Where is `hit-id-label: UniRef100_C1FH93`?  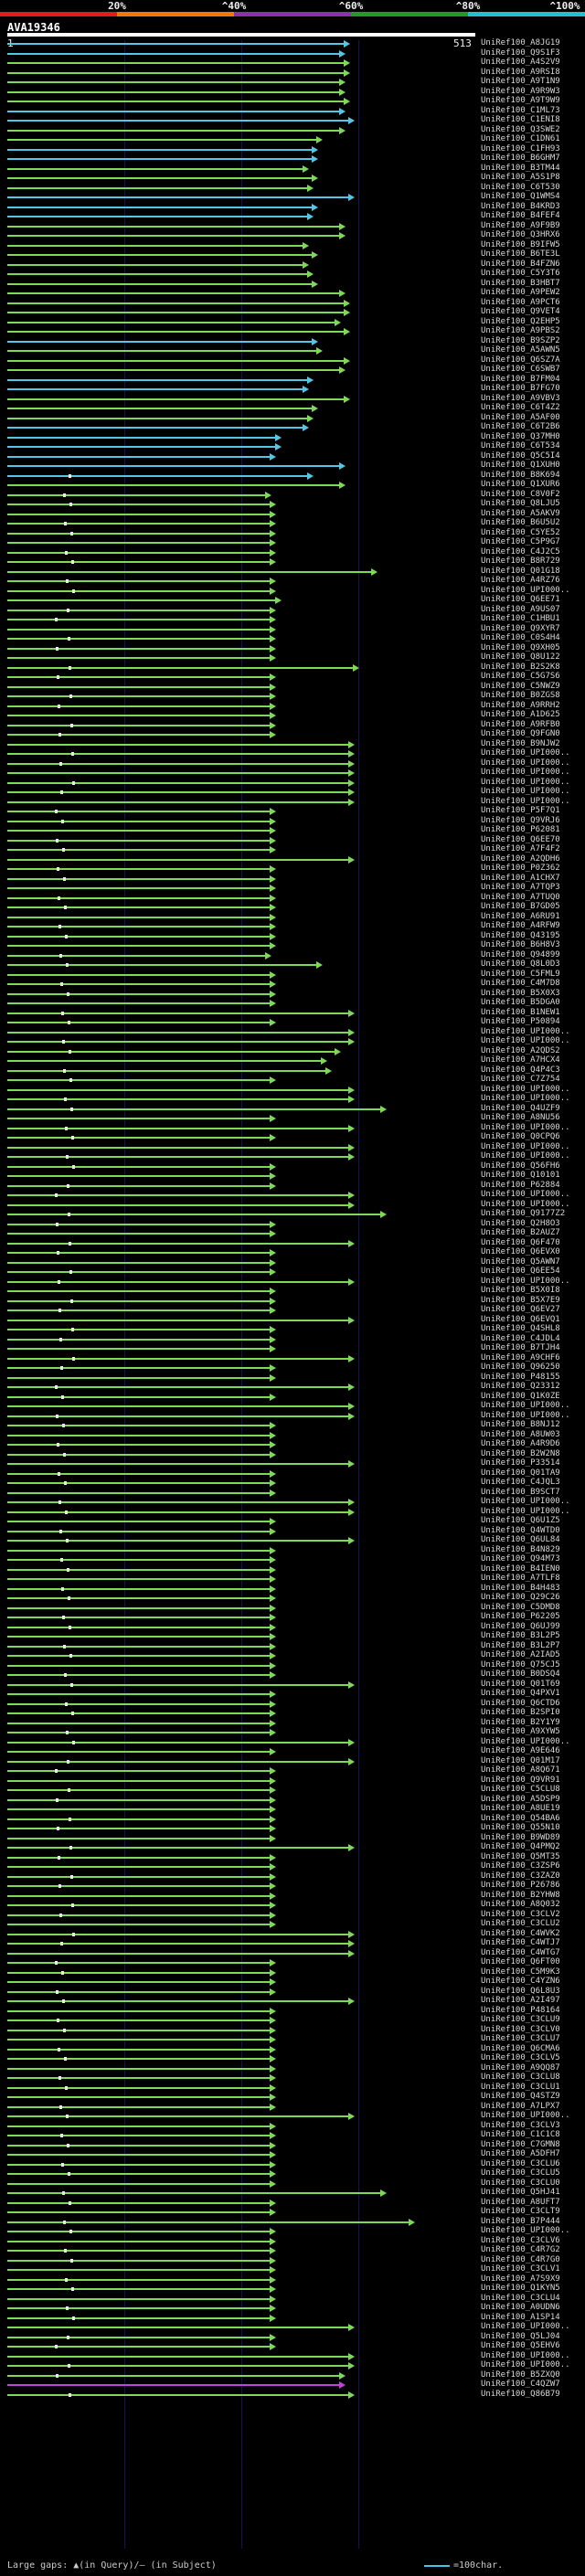
hit-id-label: UniRef100_C1FH93 is located at coordinates (520, 148).